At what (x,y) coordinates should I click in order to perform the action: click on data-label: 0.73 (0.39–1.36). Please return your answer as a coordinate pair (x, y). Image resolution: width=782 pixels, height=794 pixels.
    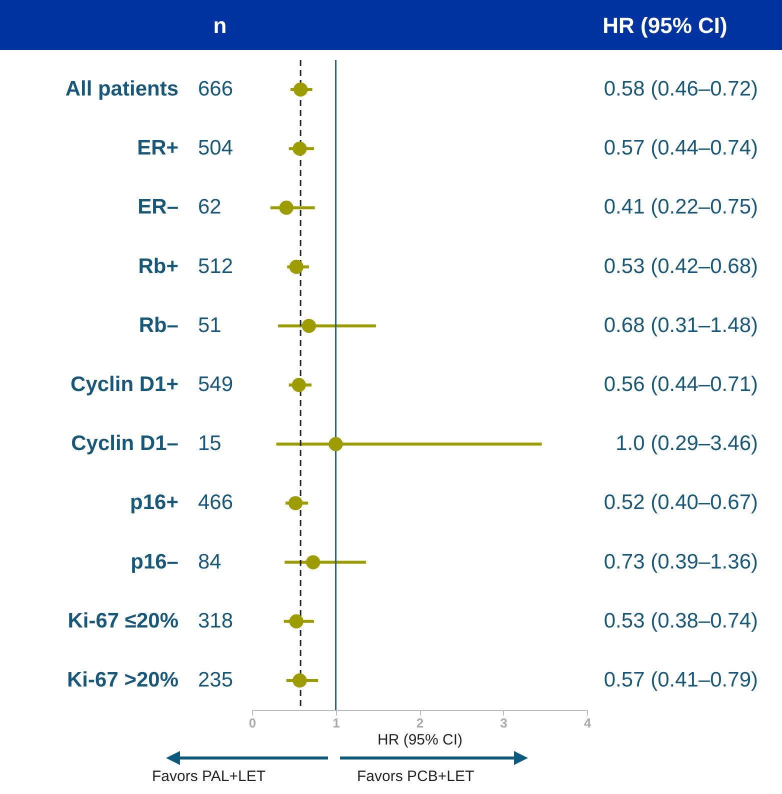
    Looking at the image, I should click on (681, 562).